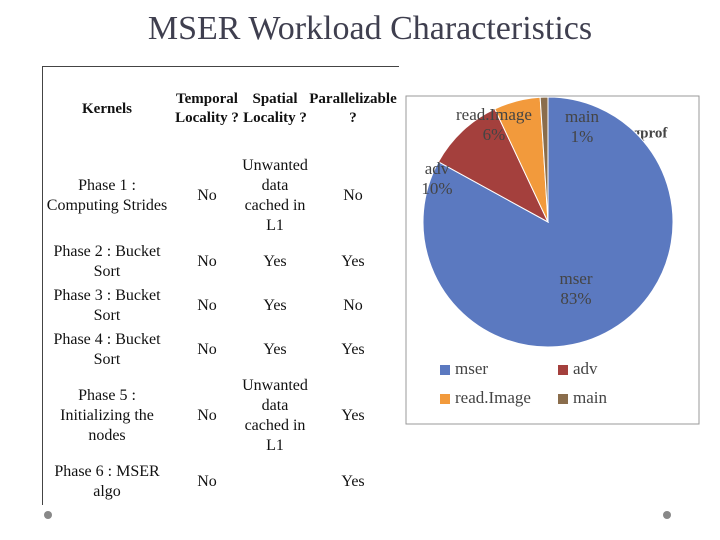 The image size is (720, 540). Describe the element at coordinates (220, 306) in the screenshot. I see `table-row: Phase 3 : Bucket Sort No Yes No` at that location.